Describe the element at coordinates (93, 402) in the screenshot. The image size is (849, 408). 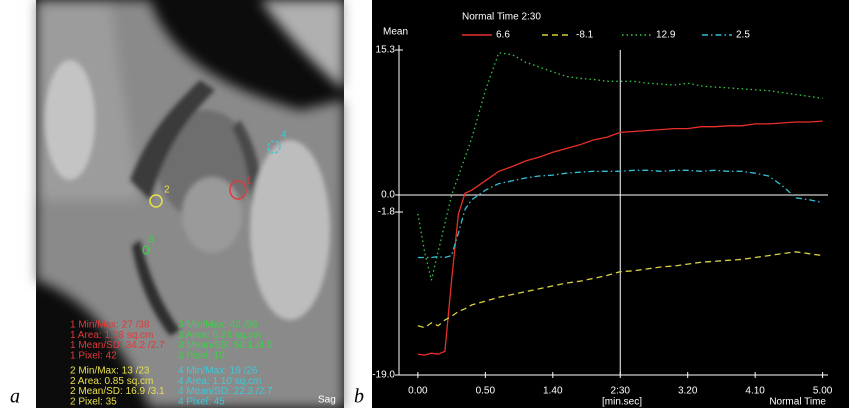
I see `roi-stat: 2 Pixel: 35` at that location.